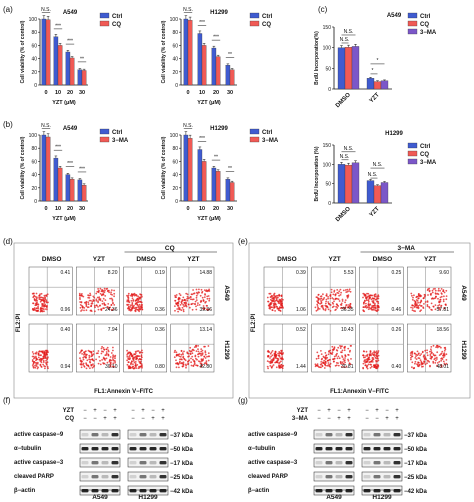 The width and height of the screenshot is (474, 502). I want to click on y-tick-label: 20, so click(175, 189).